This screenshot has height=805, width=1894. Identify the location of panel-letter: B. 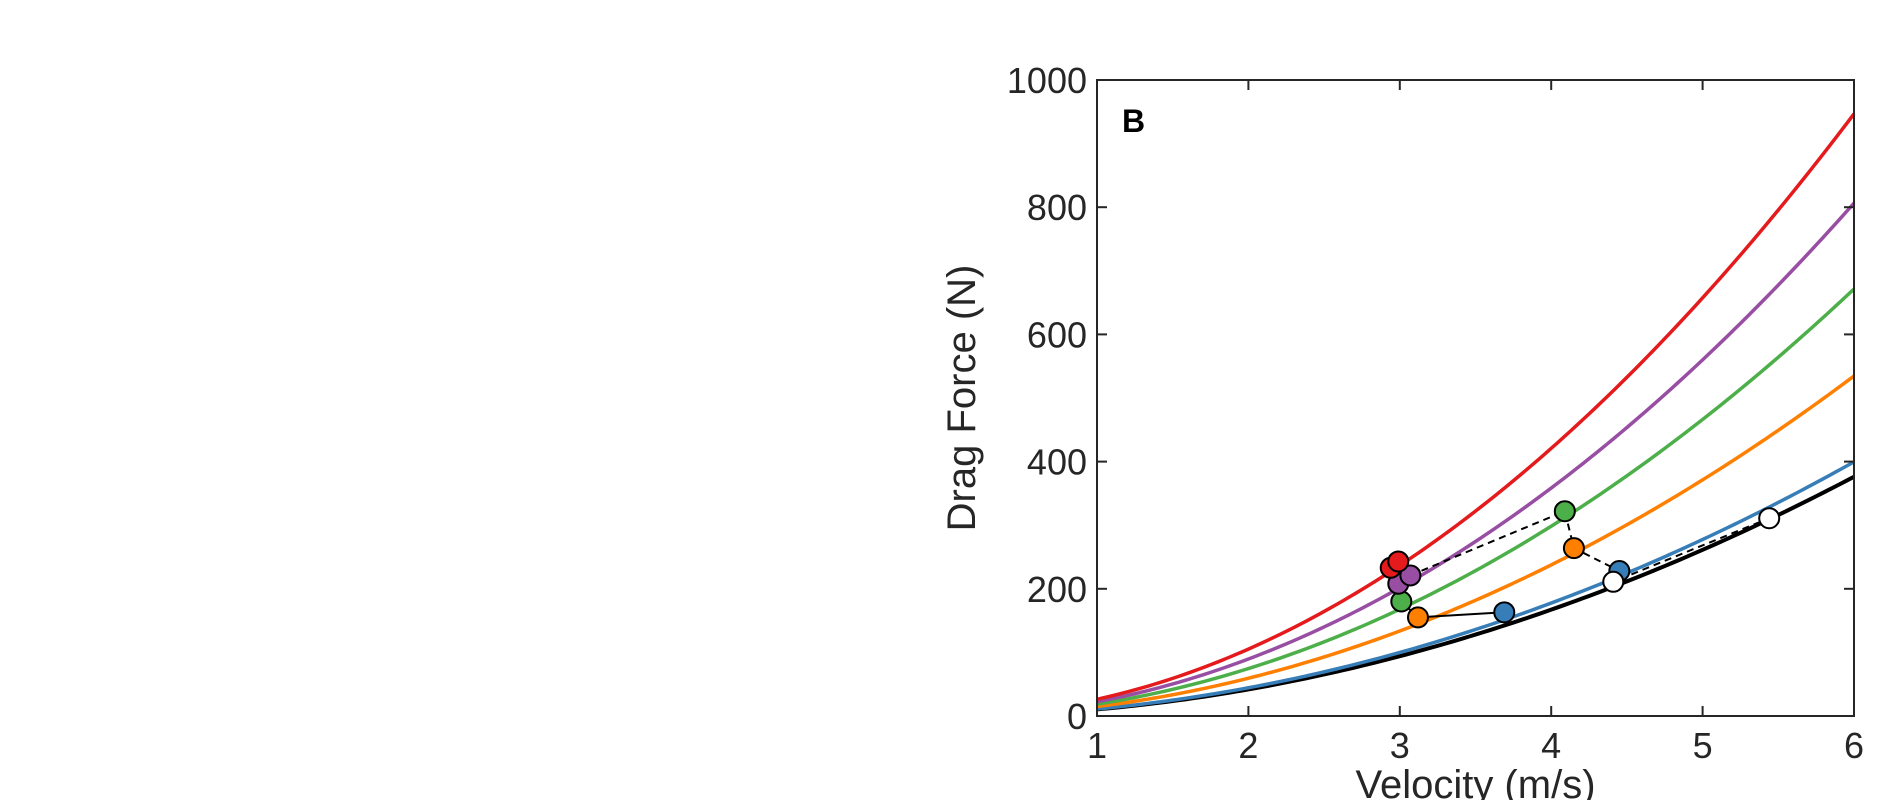
(1133, 121).